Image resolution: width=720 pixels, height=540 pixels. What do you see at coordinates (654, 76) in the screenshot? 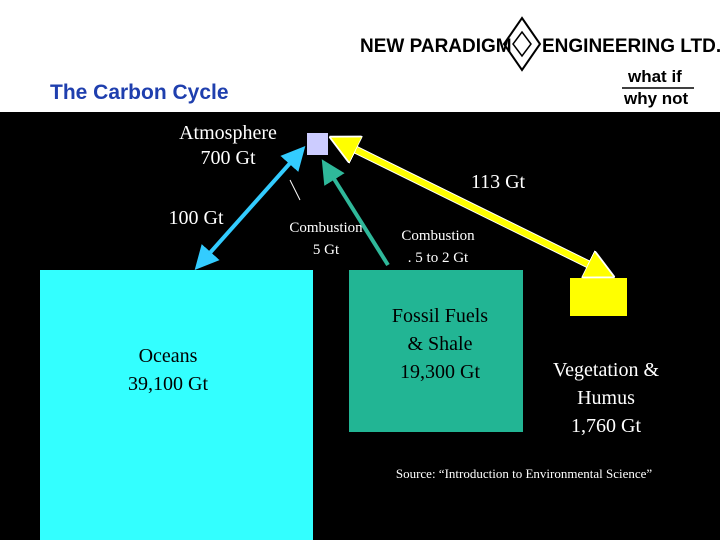
I see `tagline: what if` at bounding box center [654, 76].